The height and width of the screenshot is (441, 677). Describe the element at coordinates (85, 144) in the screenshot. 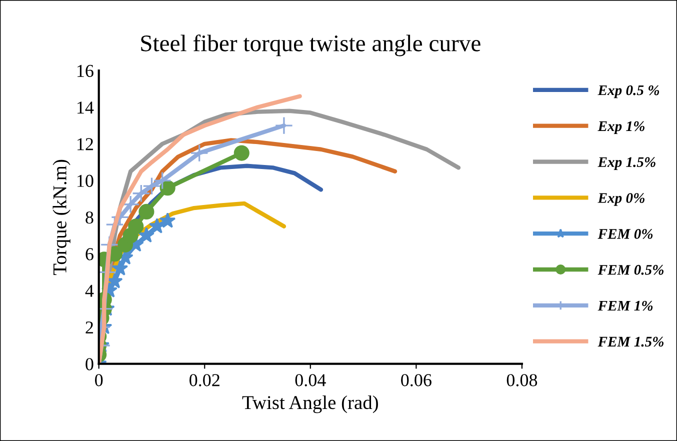

I see `y-tick-label: 12` at that location.